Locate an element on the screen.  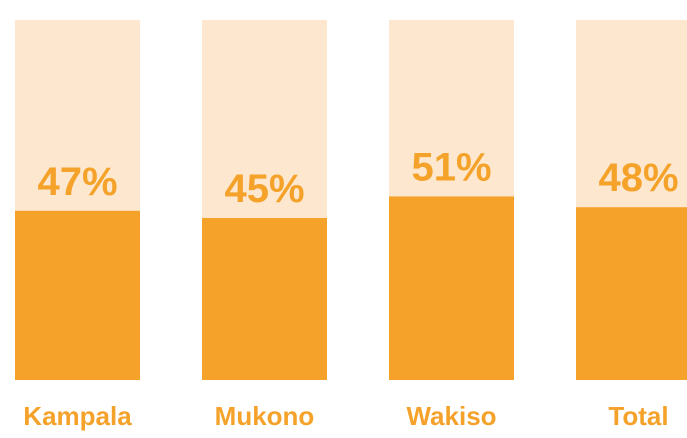
category-label: Mukono is located at coordinates (265, 416).